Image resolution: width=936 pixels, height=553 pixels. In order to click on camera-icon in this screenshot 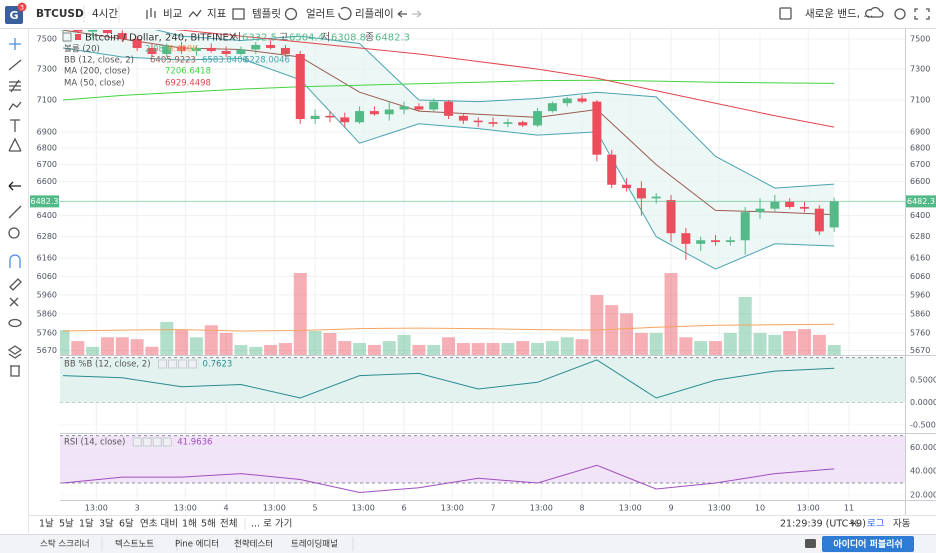, I will do `click(810, 543)`.